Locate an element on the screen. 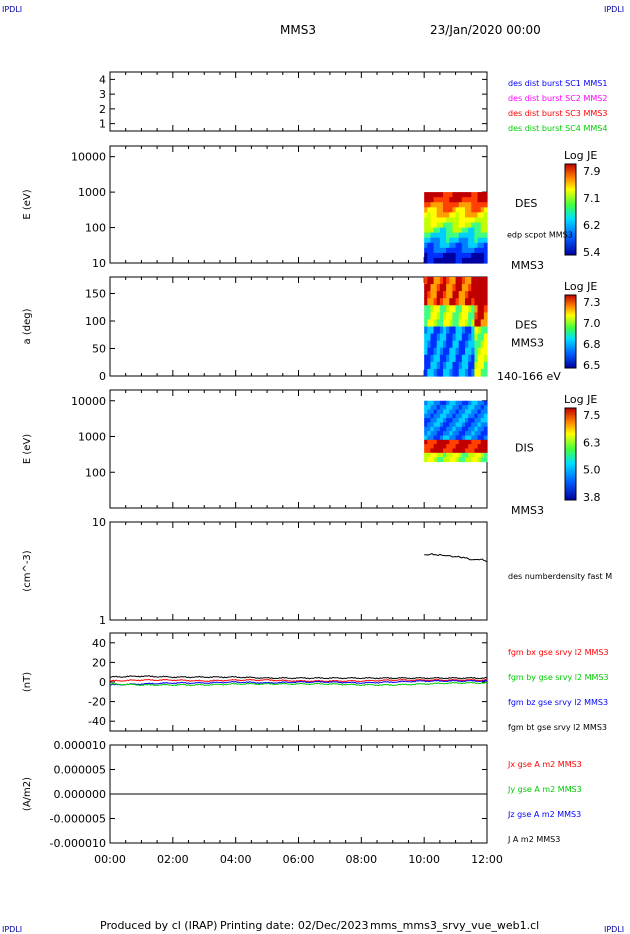 The height and width of the screenshot is (934, 630). colorbar-tick-label: 7.9 is located at coordinates (592, 171).